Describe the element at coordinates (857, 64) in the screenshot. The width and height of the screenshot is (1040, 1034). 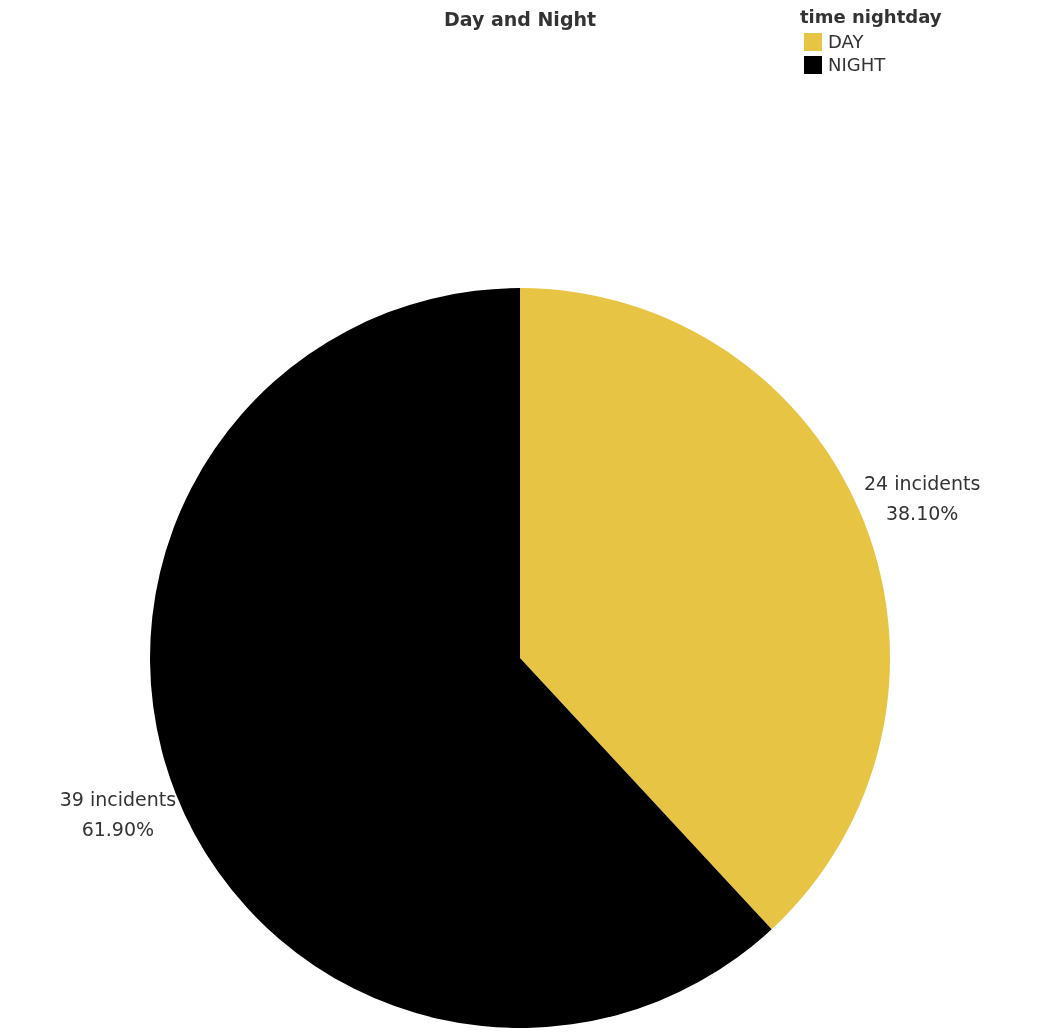
I see `legend-label: NIGHT` at that location.